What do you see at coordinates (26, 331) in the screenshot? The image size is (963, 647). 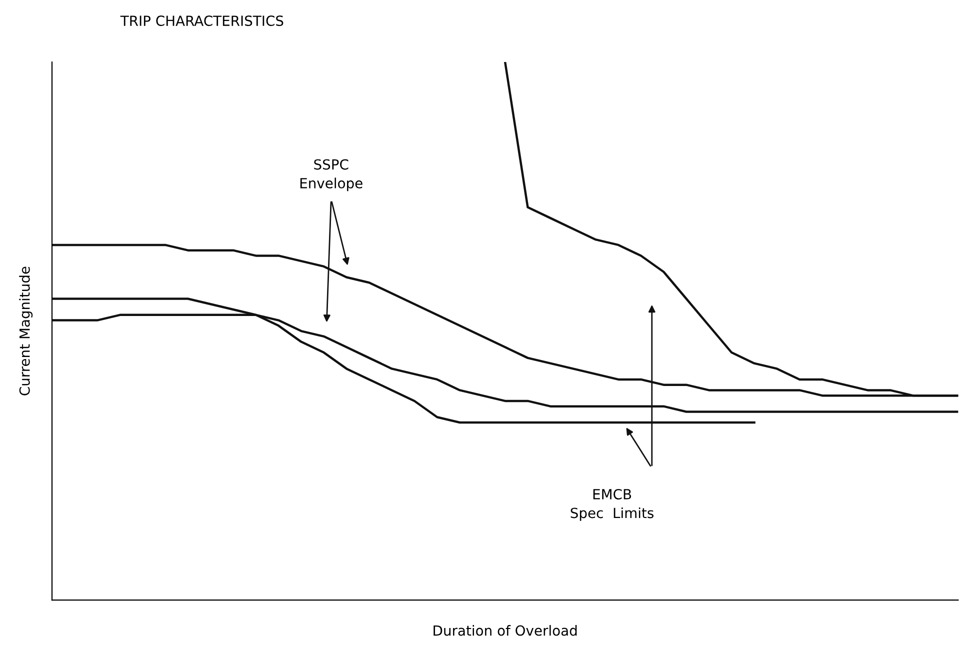 I see `y-axis-title: Current Magnitude` at bounding box center [26, 331].